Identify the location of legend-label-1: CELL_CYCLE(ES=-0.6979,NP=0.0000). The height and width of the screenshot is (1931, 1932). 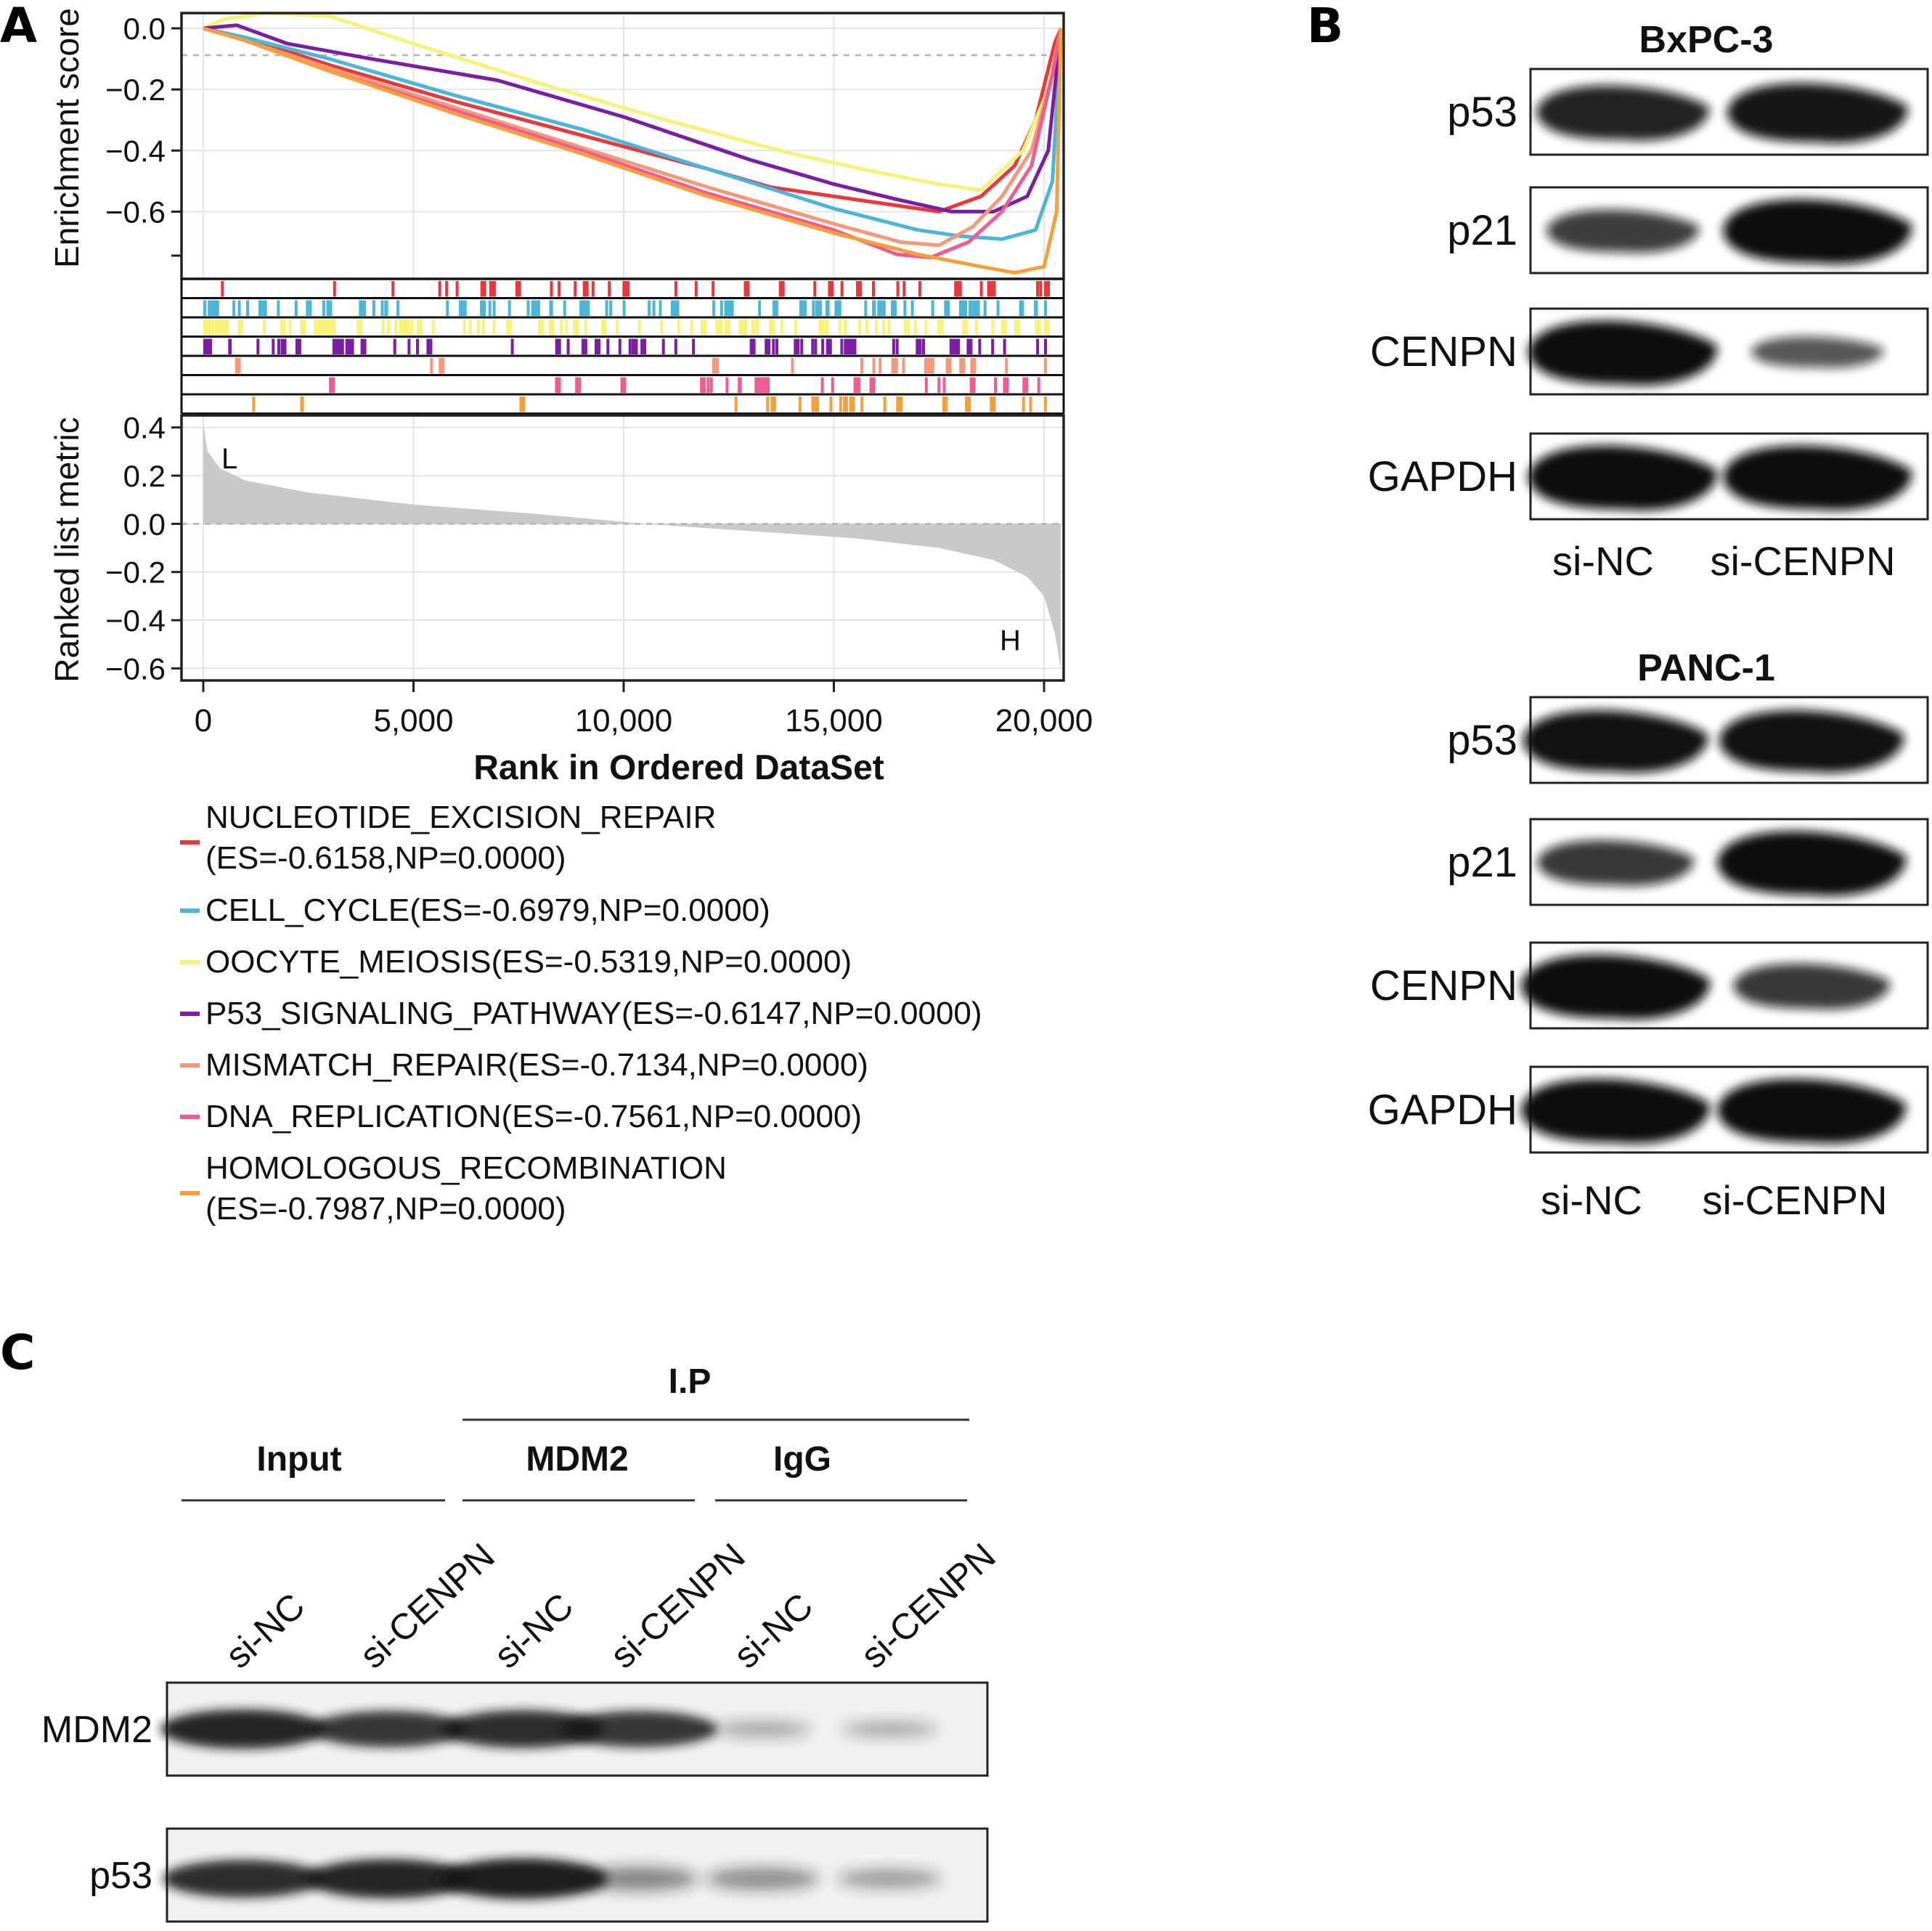
(487, 910).